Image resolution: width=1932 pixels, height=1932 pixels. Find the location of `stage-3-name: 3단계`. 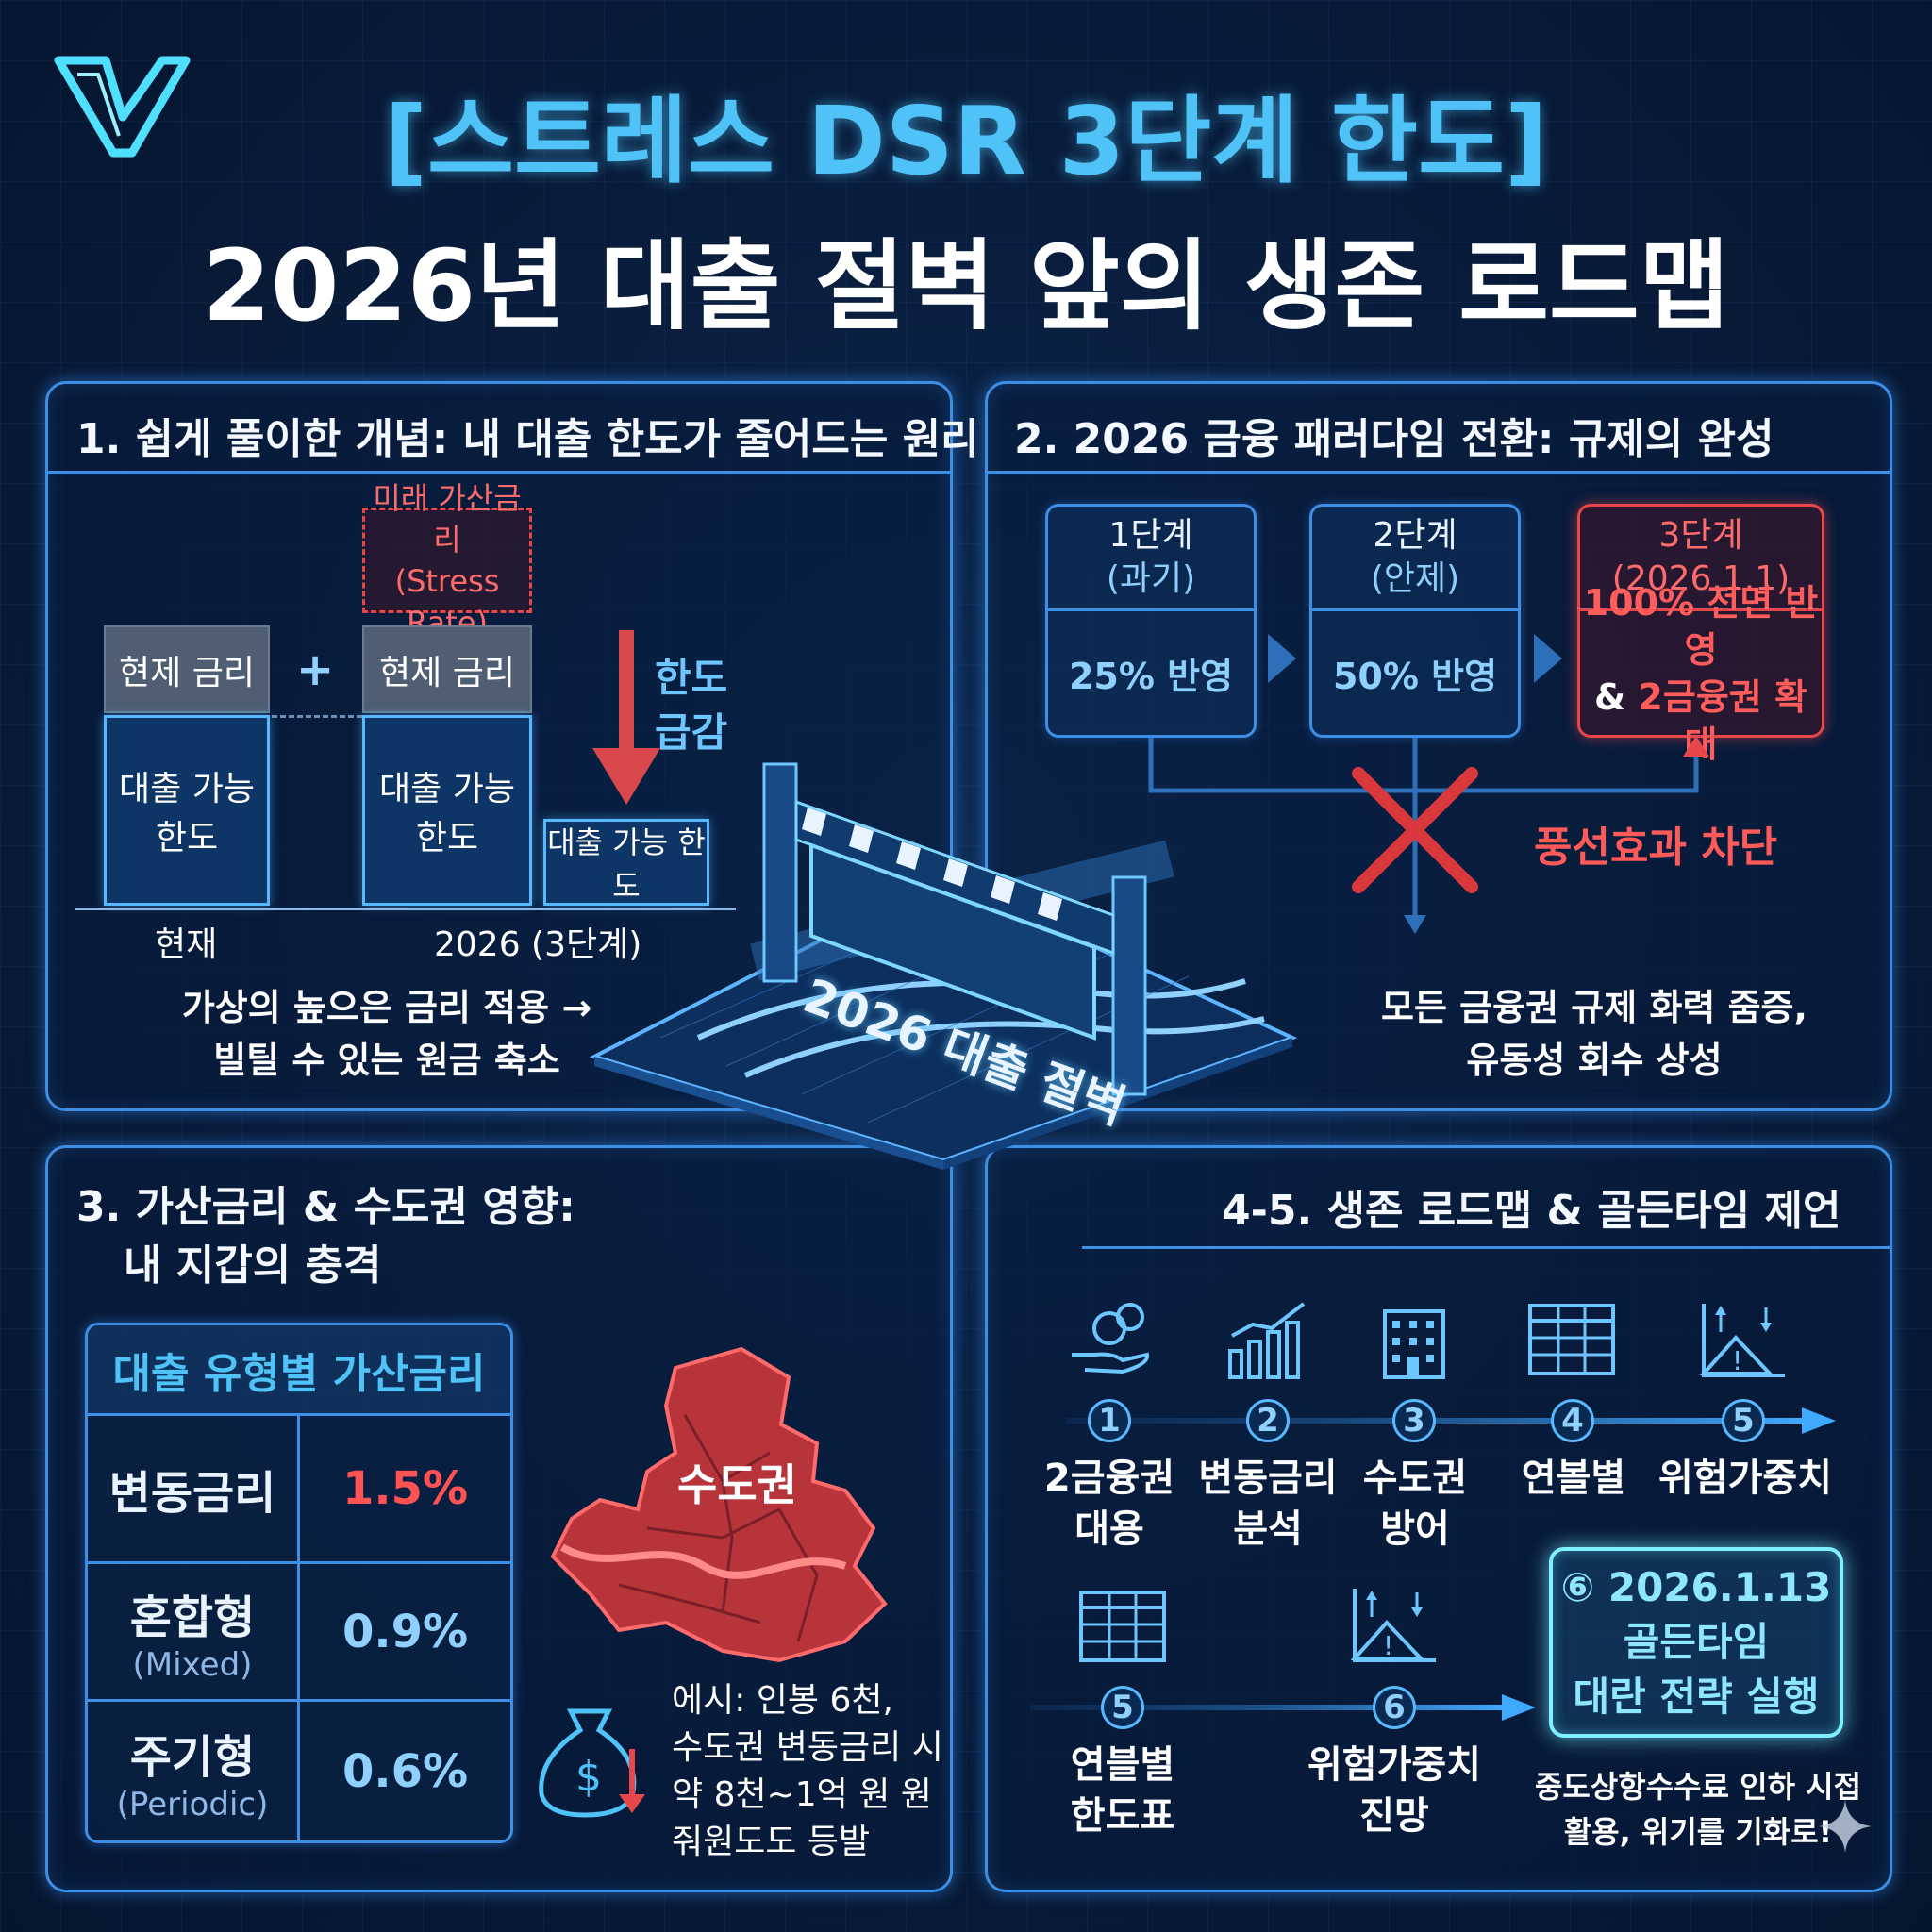

stage-3-name: 3단계 is located at coordinates (1701, 535).